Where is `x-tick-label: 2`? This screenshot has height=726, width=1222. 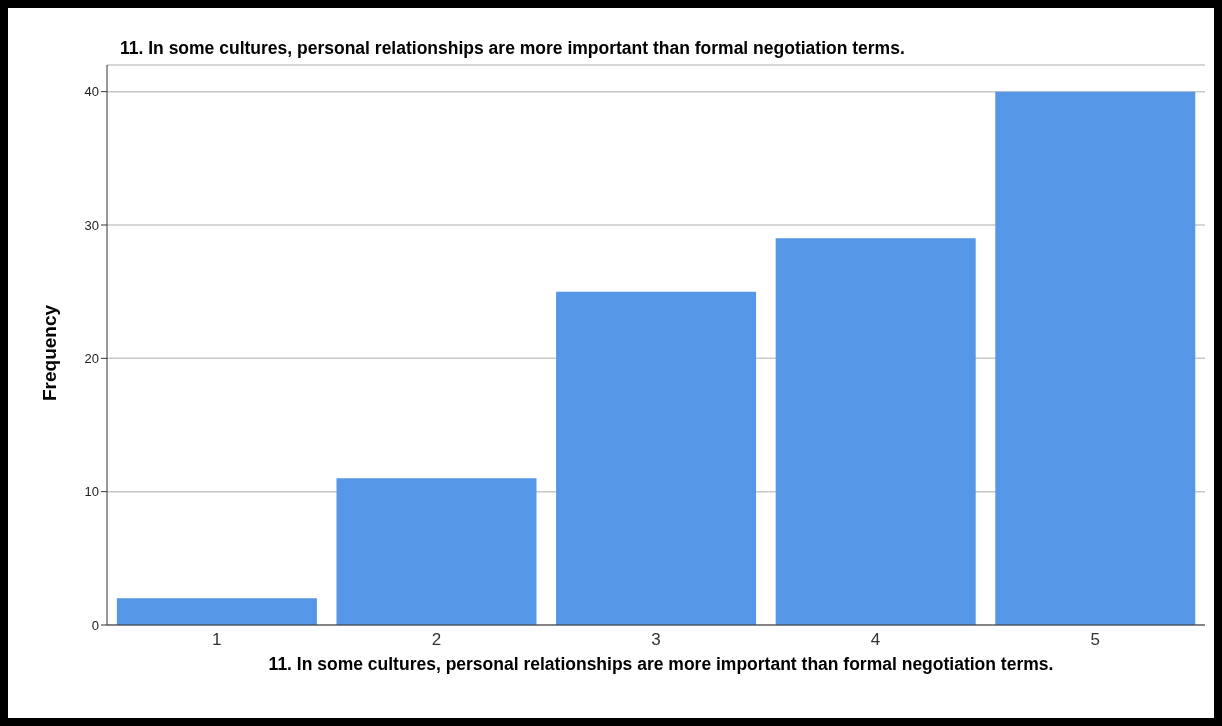
x-tick-label: 2 is located at coordinates (436, 640).